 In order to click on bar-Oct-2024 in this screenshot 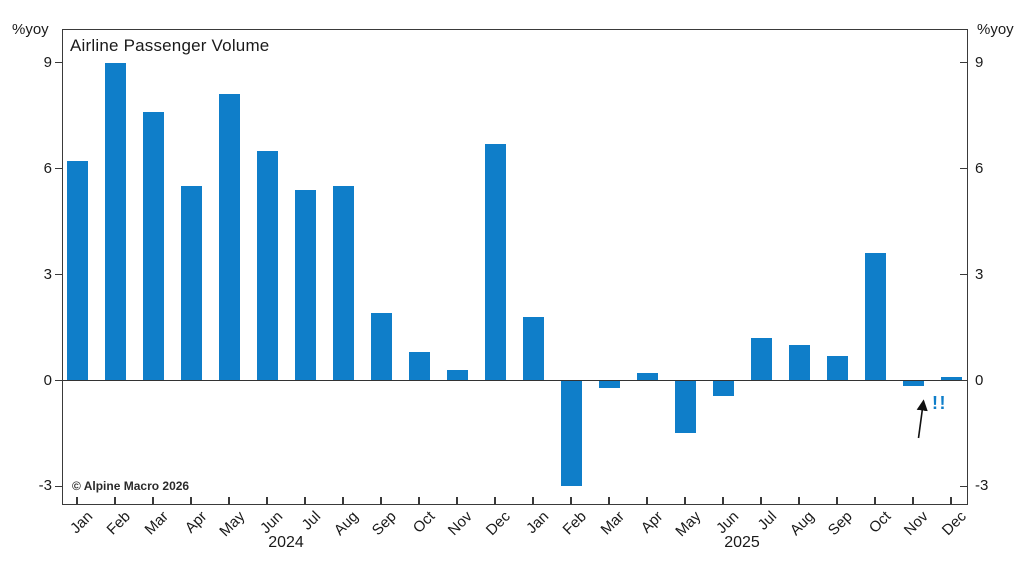, I will do `click(419, 366)`.